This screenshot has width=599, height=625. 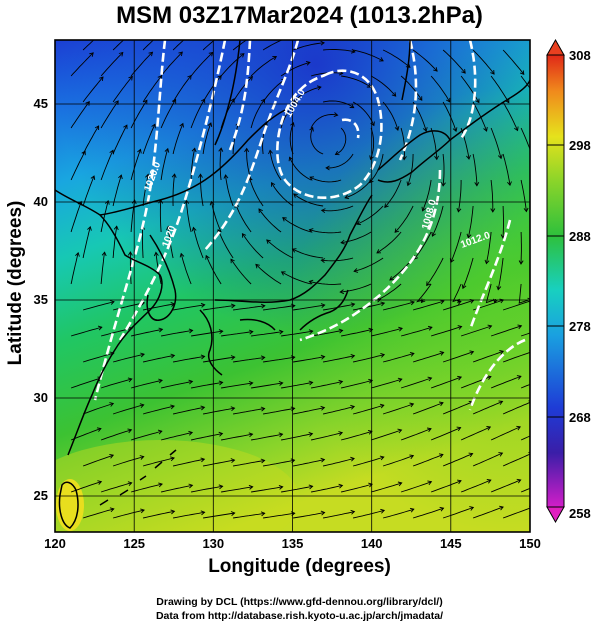 What do you see at coordinates (555, 47) in the screenshot?
I see `colorbar-top-arrow` at bounding box center [555, 47].